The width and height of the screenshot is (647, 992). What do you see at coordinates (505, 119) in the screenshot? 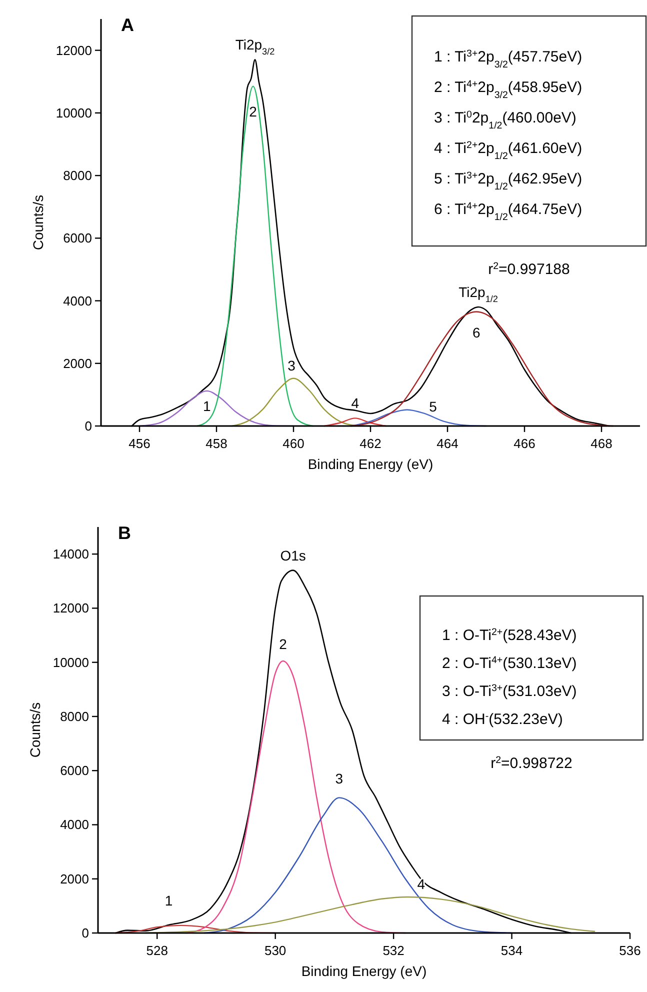
I see `annotation: 3 : Ti$^{0}$2p$_{1/2}$(460.00eV)` at bounding box center [505, 119].